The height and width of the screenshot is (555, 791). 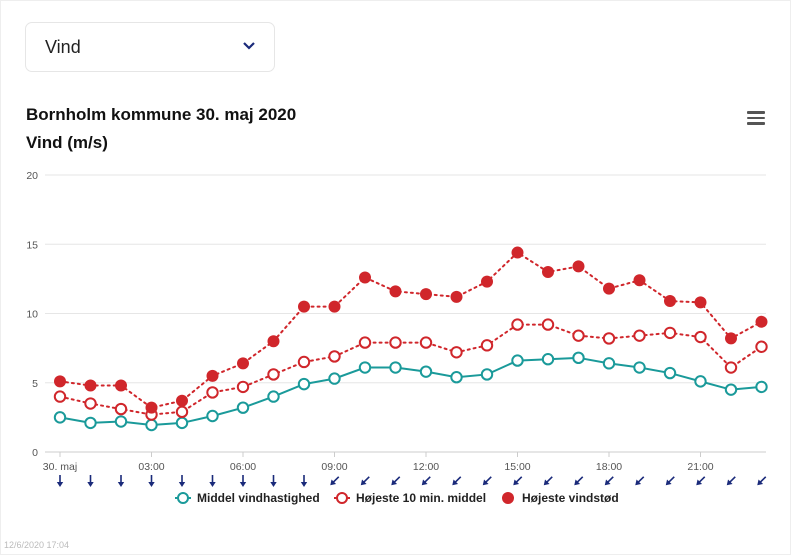 What do you see at coordinates (161, 114) in the screenshot?
I see `chart-title: Bornholm kommune 30. maj 2020` at bounding box center [161, 114].